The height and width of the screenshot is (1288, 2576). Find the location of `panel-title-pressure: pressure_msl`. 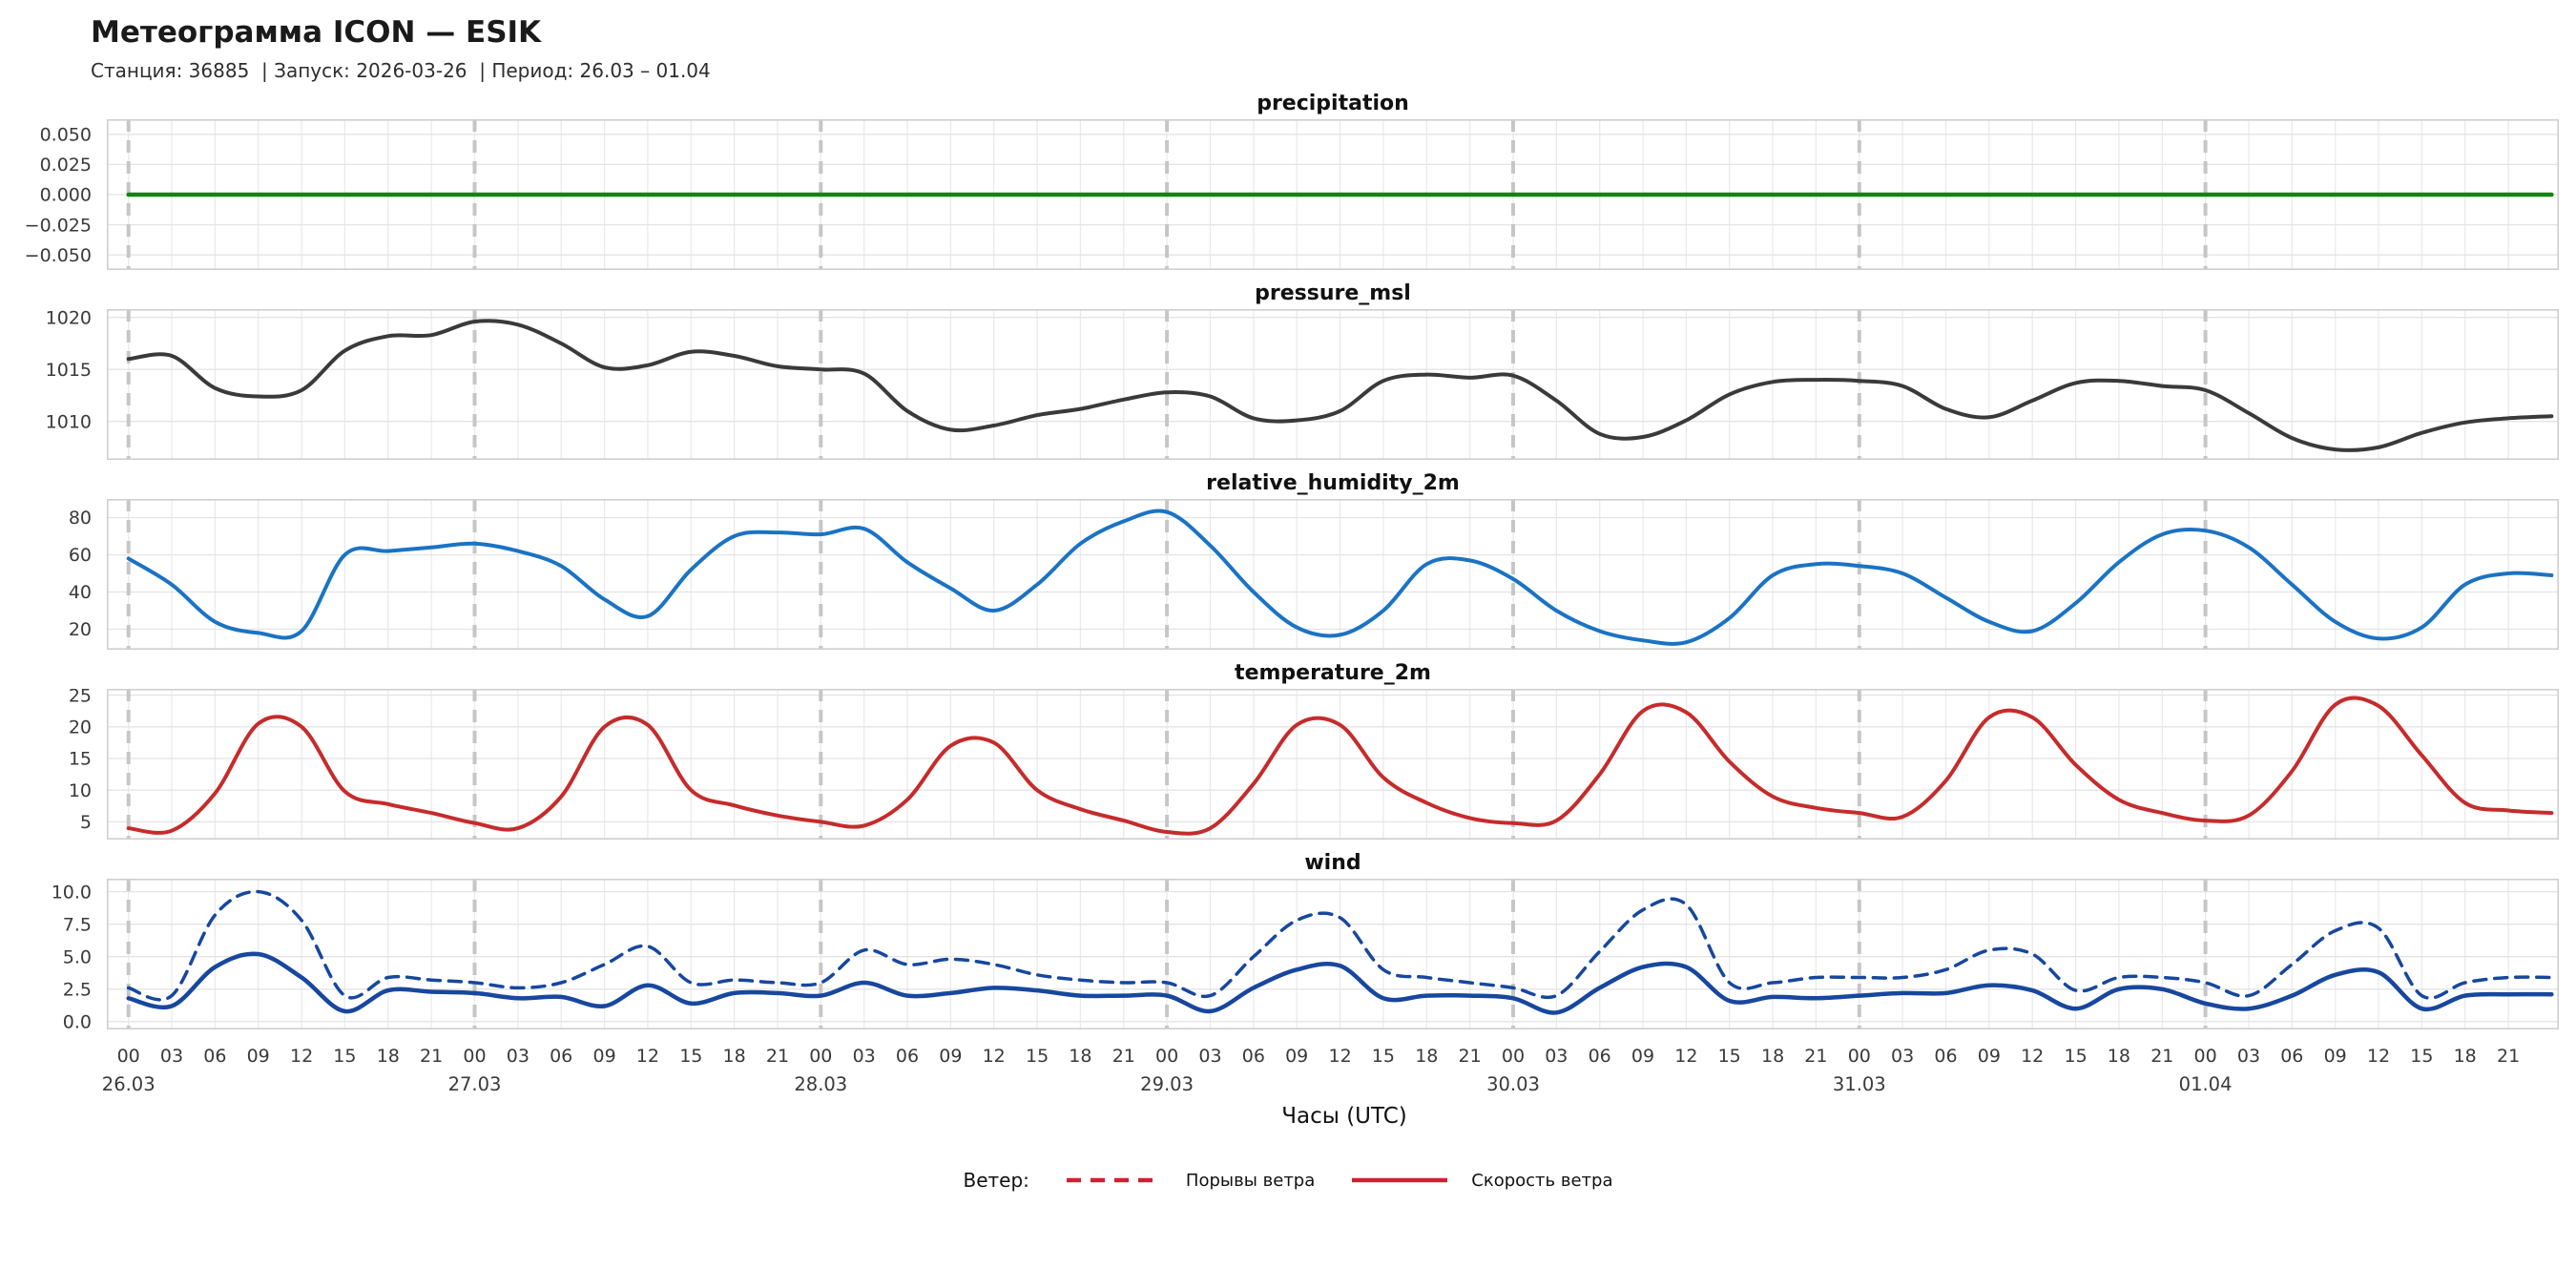

panel-title-pressure: pressure_msl is located at coordinates (1333, 293).